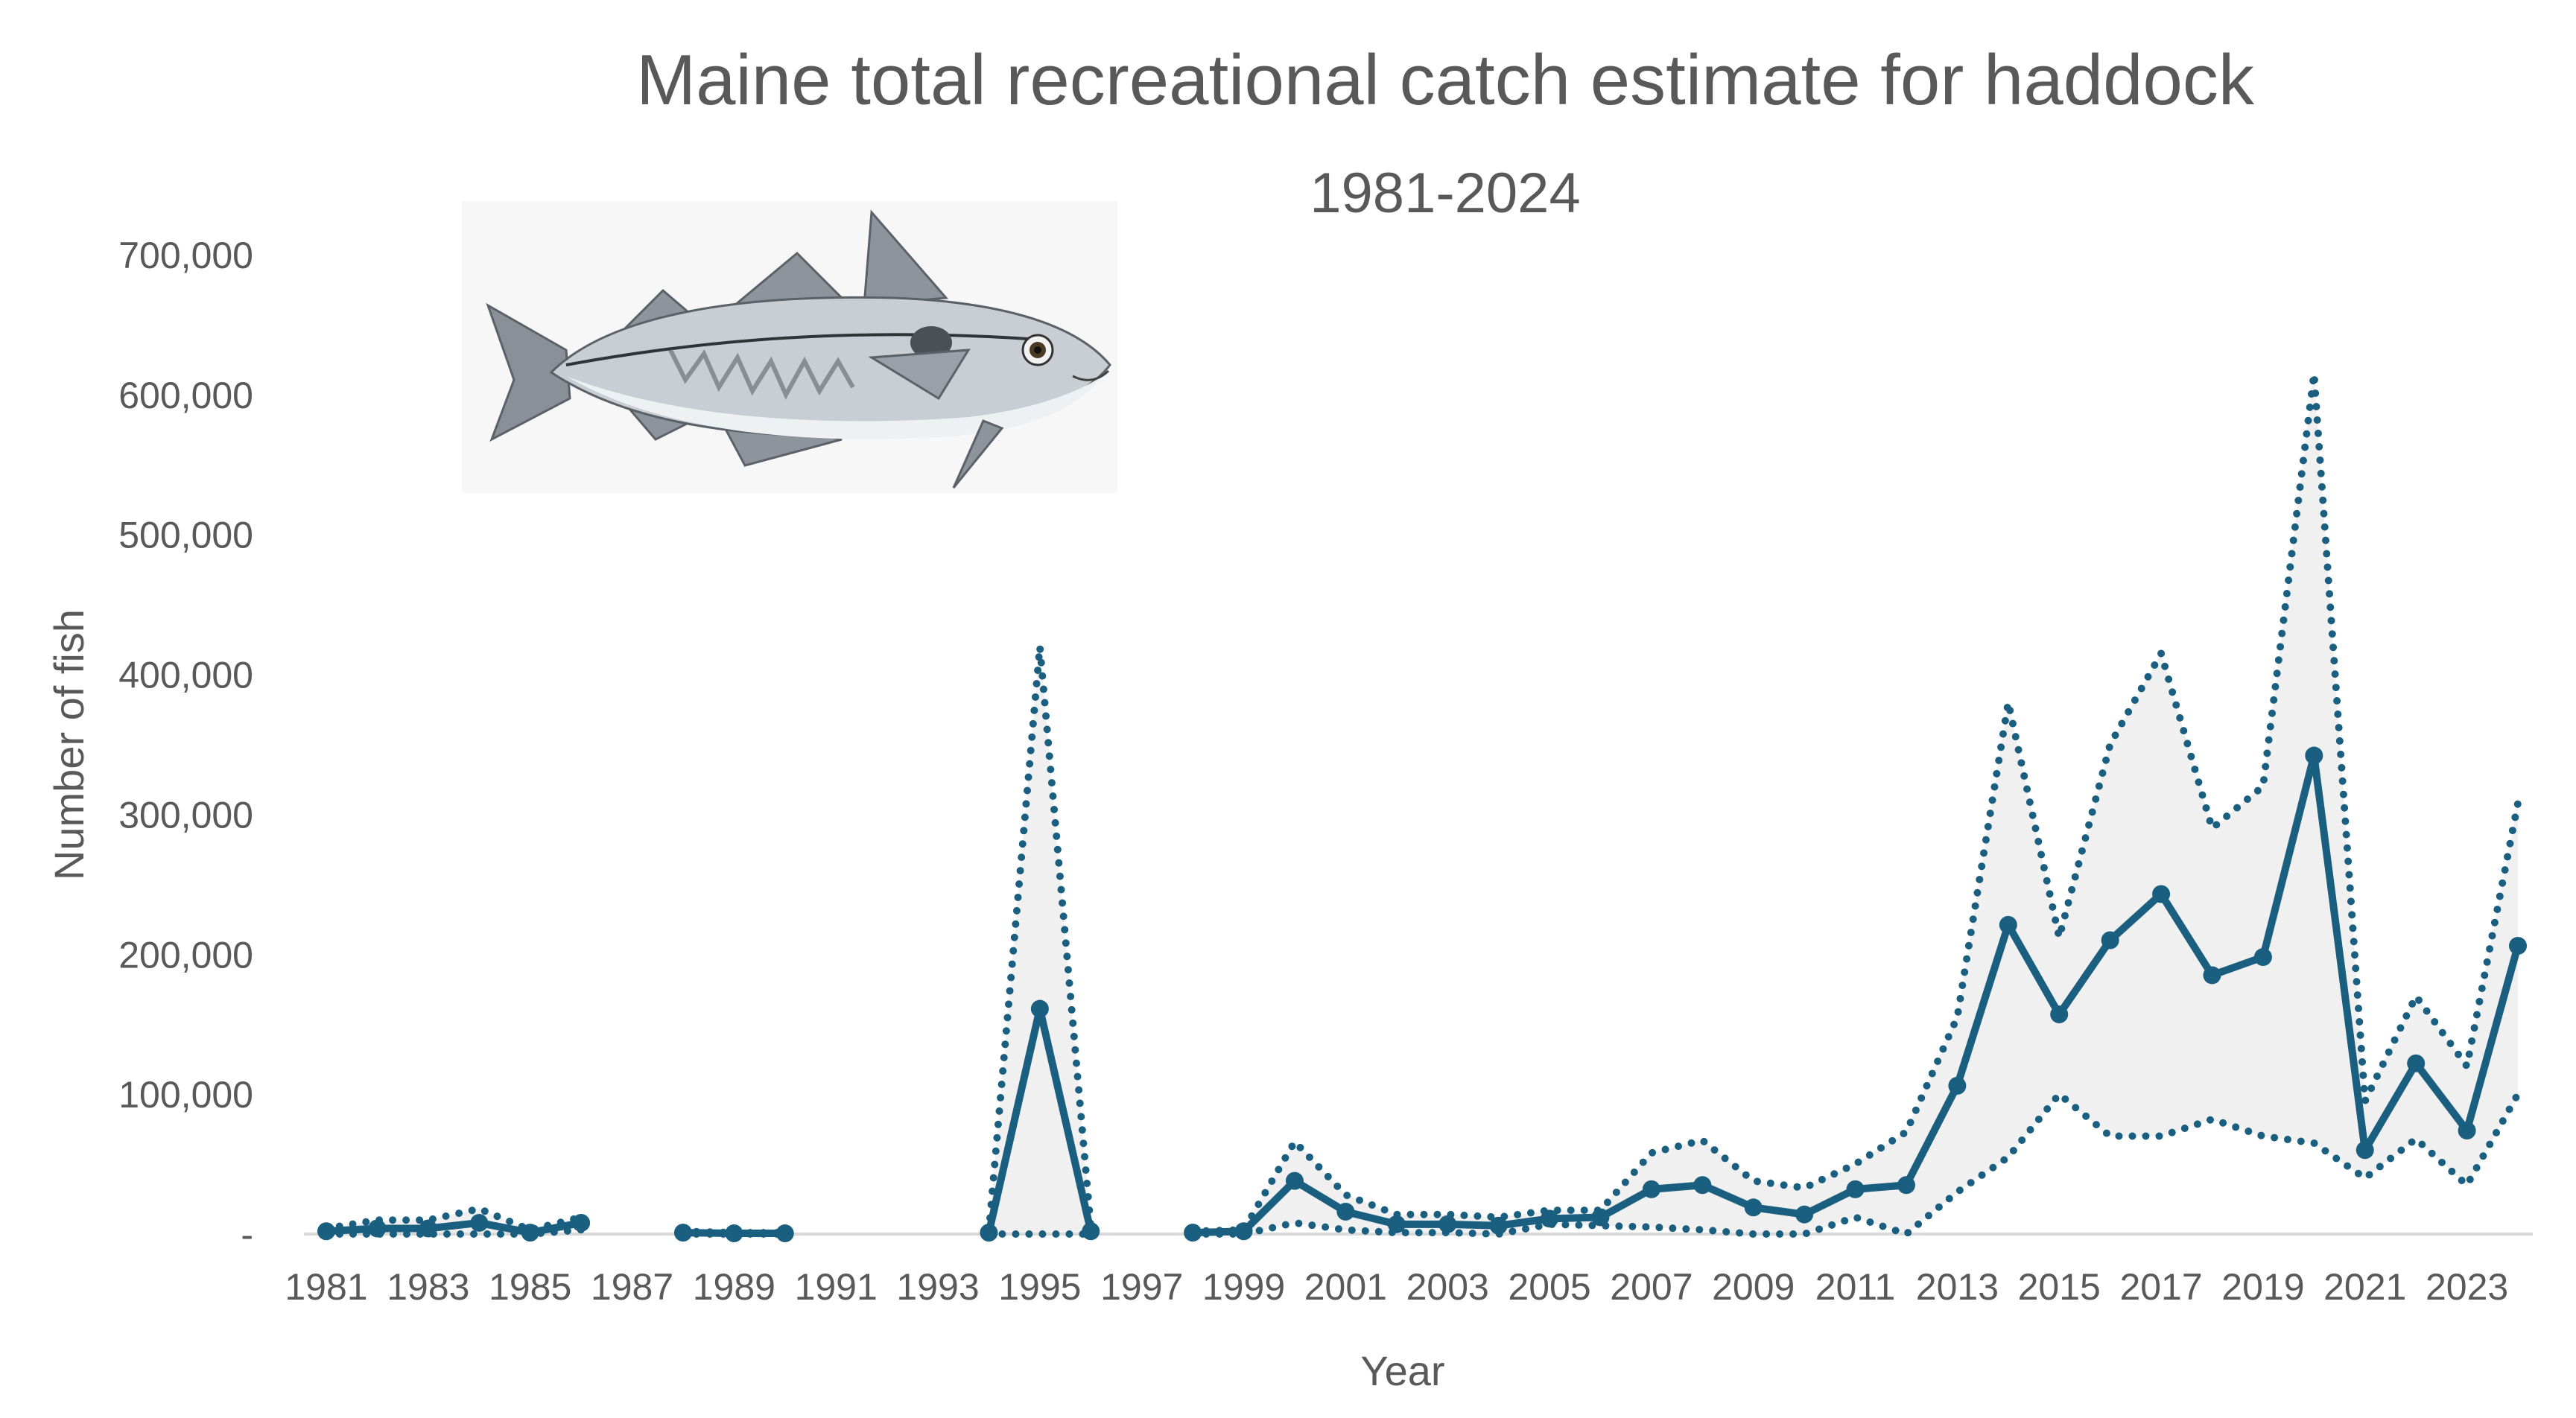 Image resolution: width=2576 pixels, height=1418 pixels. What do you see at coordinates (1345, 1287) in the screenshot?
I see `x-tick-label: 2001` at bounding box center [1345, 1287].